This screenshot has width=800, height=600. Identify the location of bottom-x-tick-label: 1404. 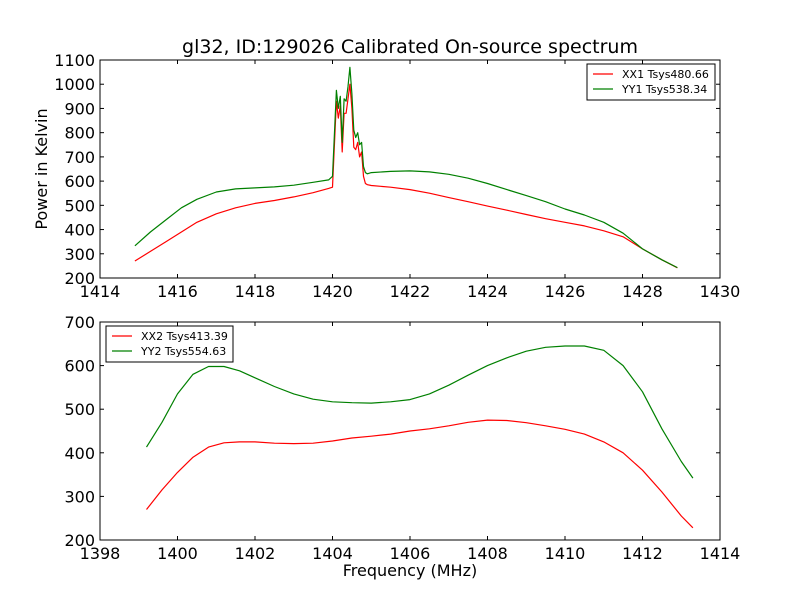
(332, 553).